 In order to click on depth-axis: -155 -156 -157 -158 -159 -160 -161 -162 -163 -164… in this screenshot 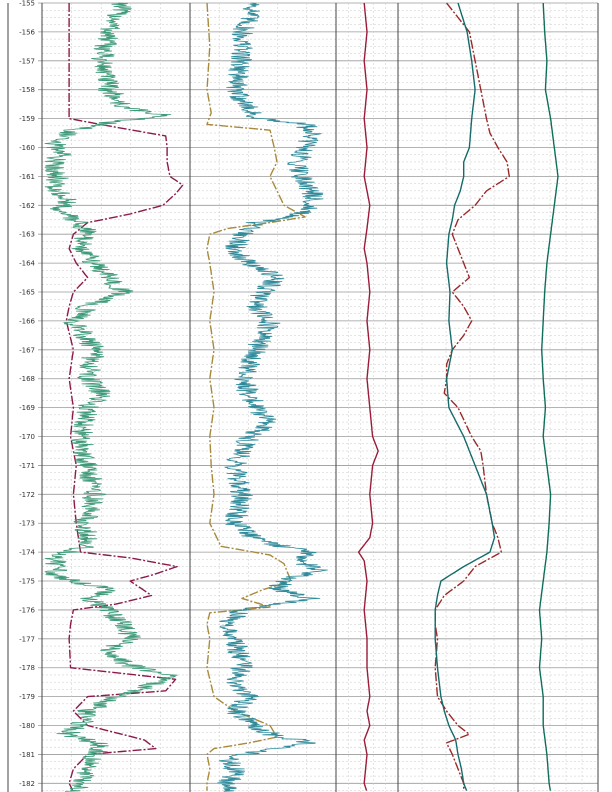, I will do `click(27, 394)`.